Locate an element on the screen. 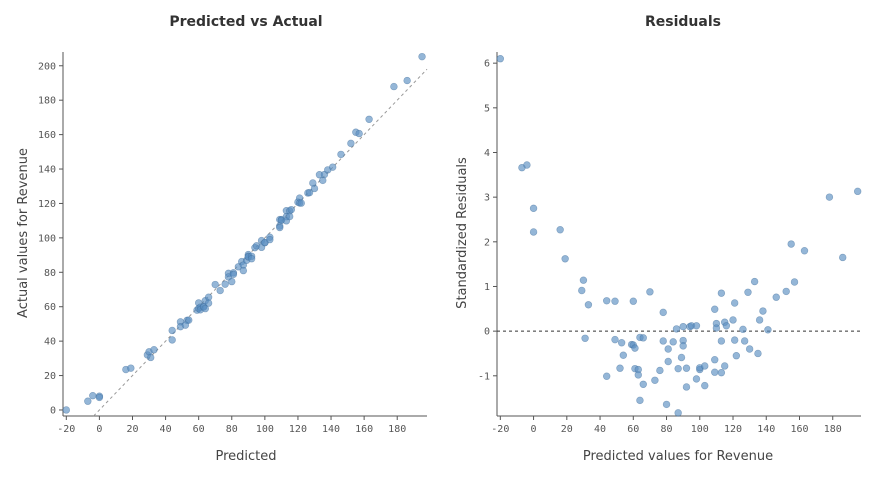 This screenshot has width=882, height=480. x-tick-label: 20 is located at coordinates (132, 429).